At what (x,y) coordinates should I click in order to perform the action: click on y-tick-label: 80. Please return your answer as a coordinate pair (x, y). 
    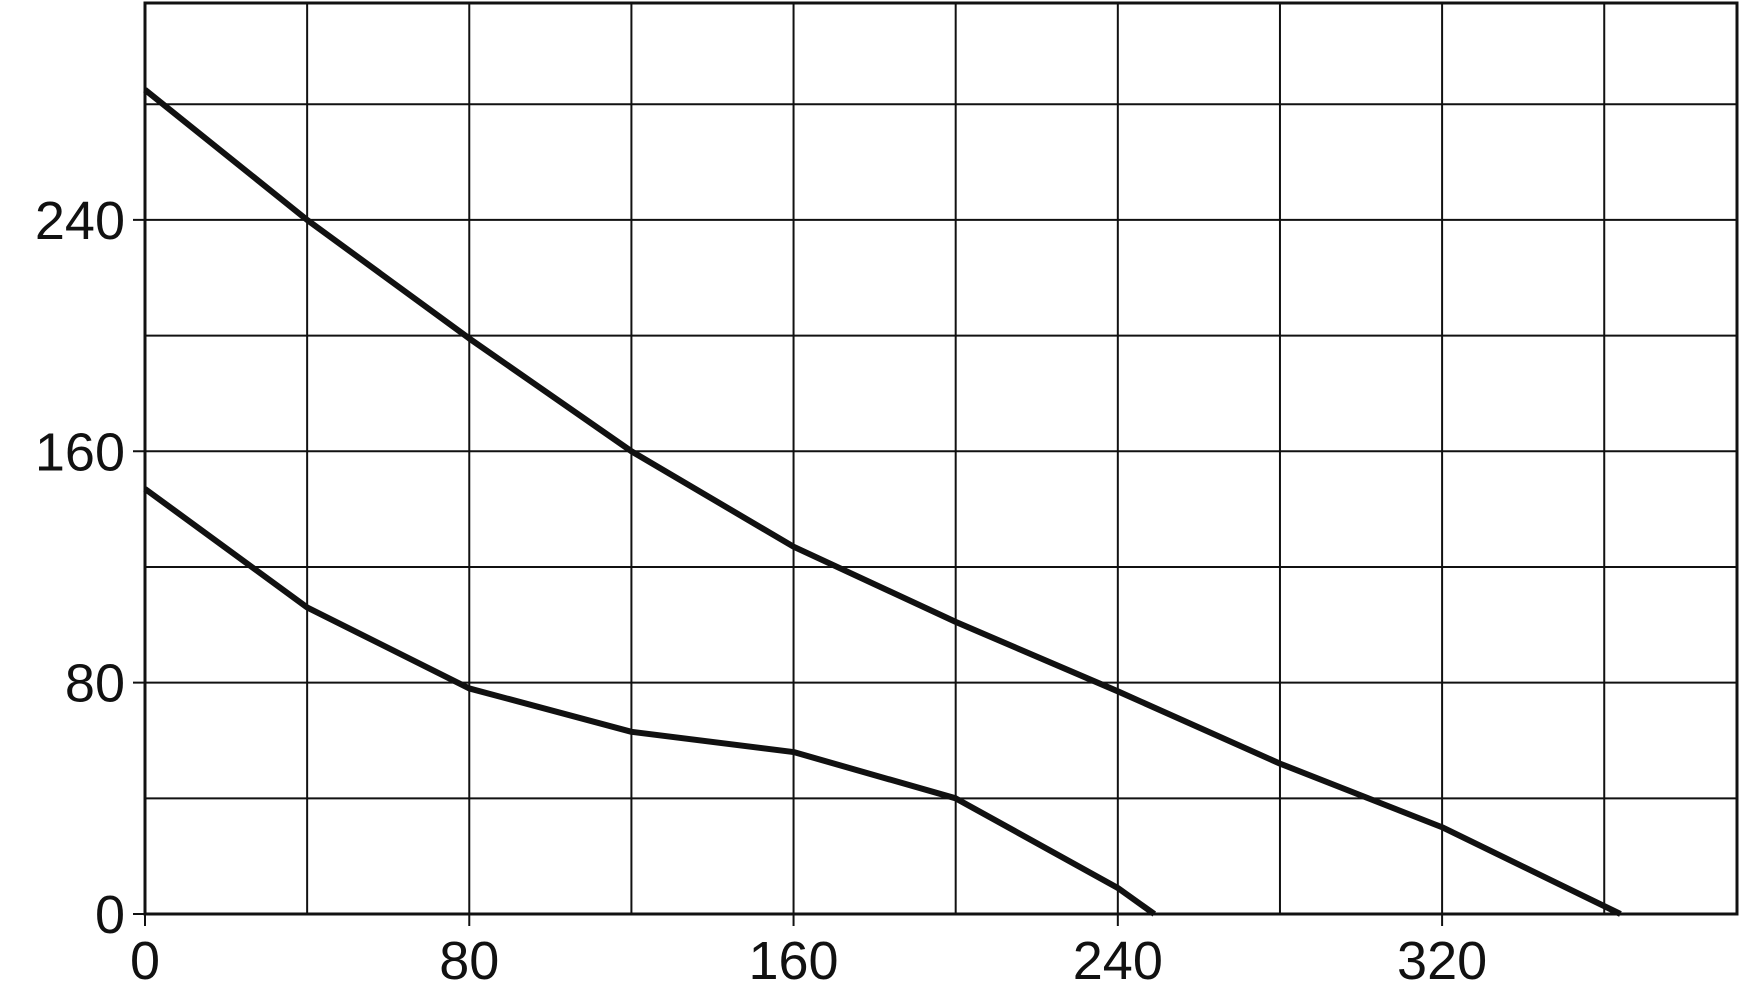
    Looking at the image, I should click on (95, 684).